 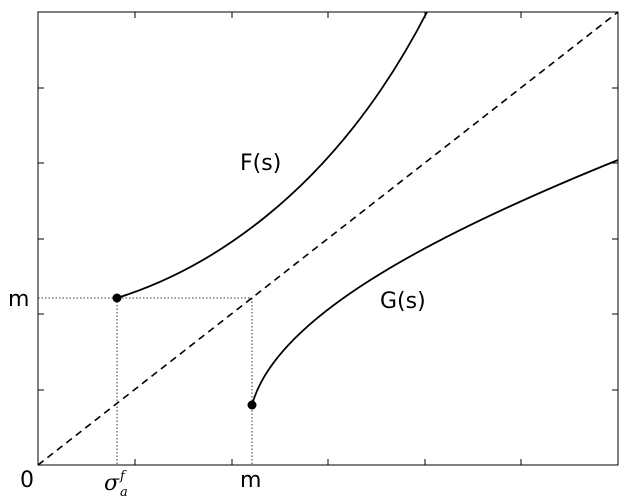 I want to click on curve-label: G(s), so click(x=403, y=301).